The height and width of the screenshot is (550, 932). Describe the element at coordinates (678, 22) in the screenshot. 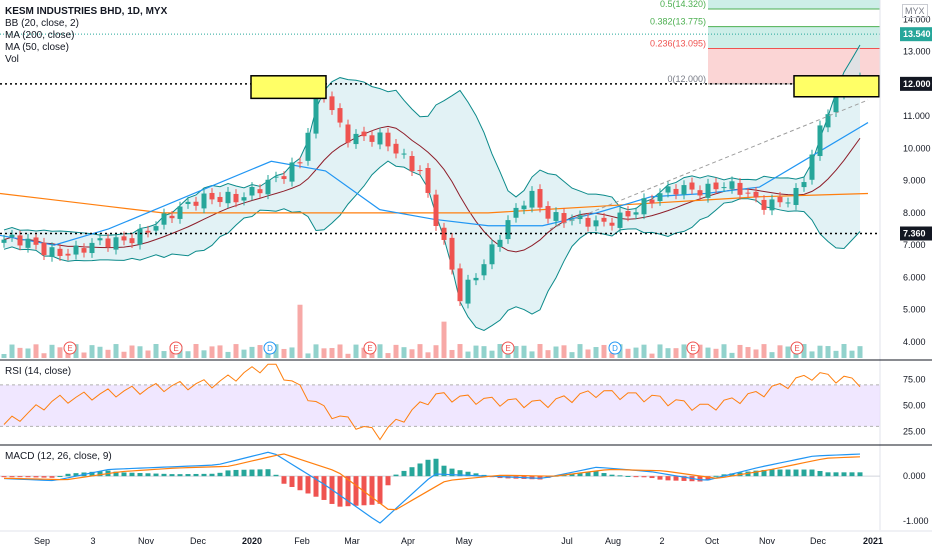

I see `fib-label: 0.382(13.775)` at that location.